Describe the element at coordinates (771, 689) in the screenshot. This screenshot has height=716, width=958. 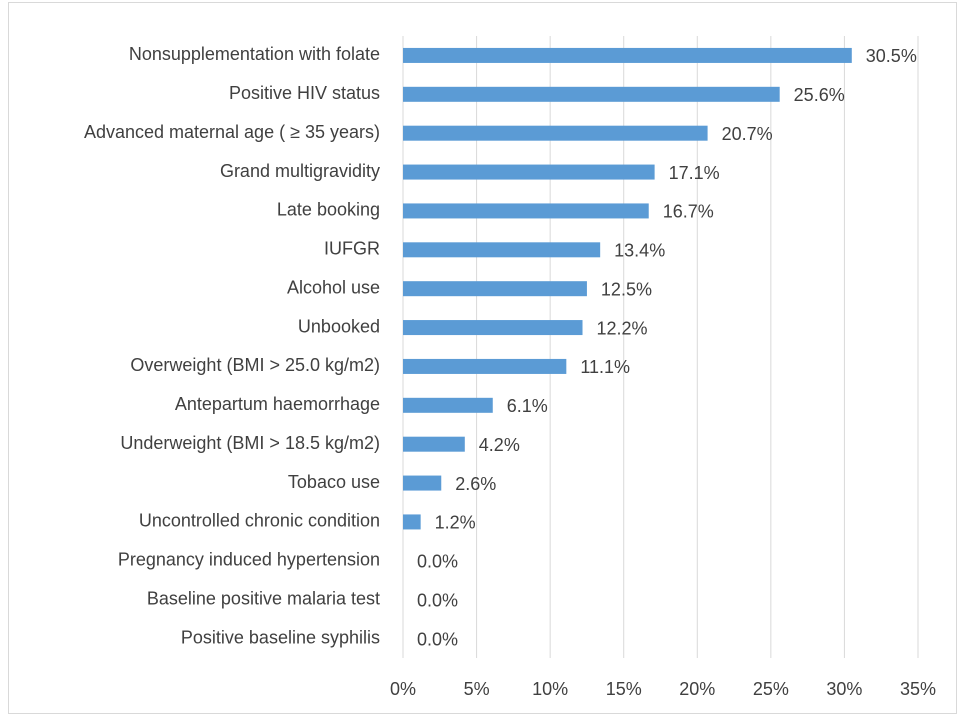
I see `x-tick-label: 25%` at that location.